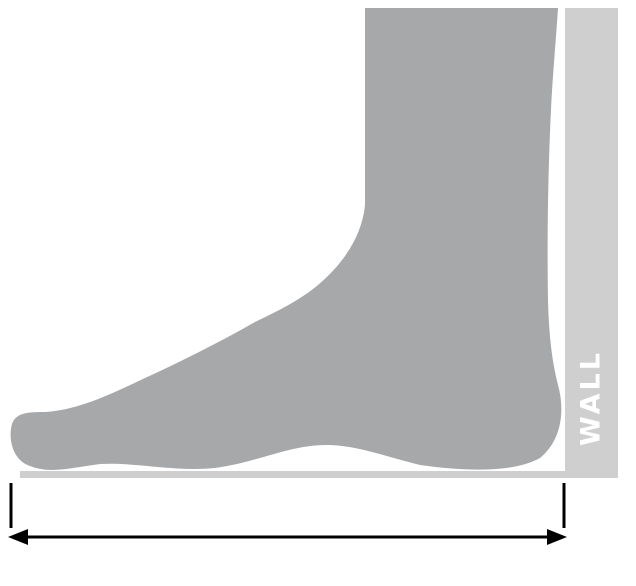 The image size is (636, 586). What do you see at coordinates (287, 514) in the screenshot?
I see `measure-arrow` at bounding box center [287, 514].